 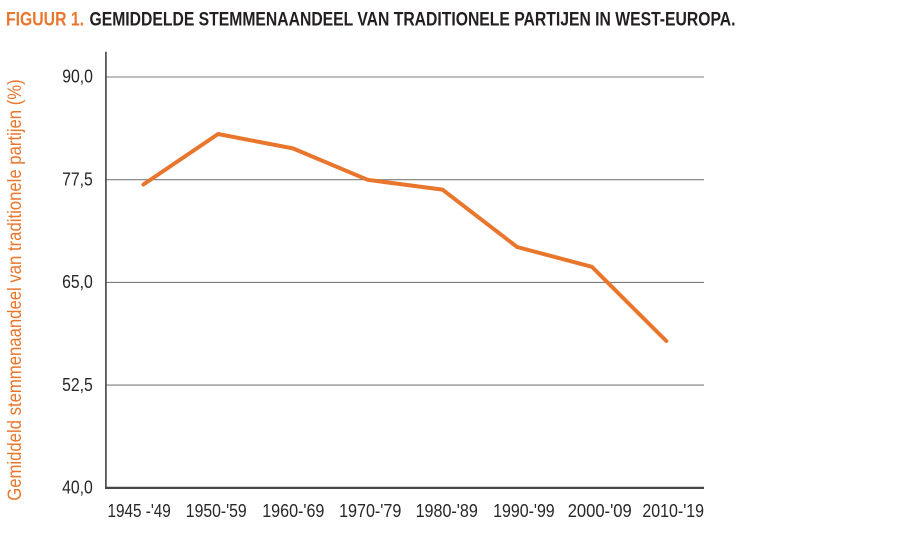 I want to click on svg-text: FIGUUR 1., so click(x=45, y=20).